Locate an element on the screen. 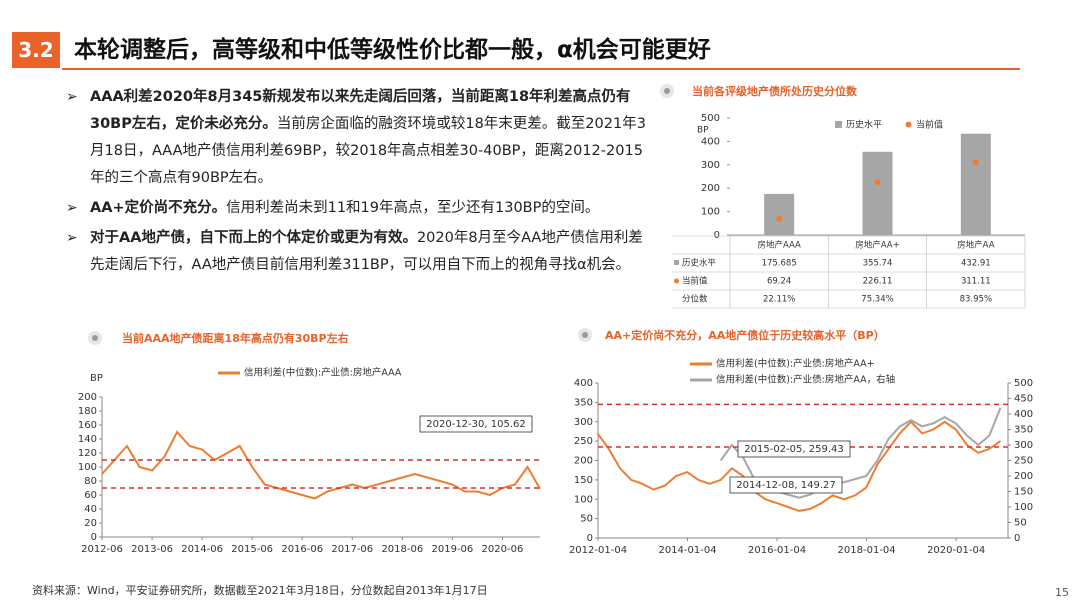  y-tick-label: 20 is located at coordinates (90, 523).